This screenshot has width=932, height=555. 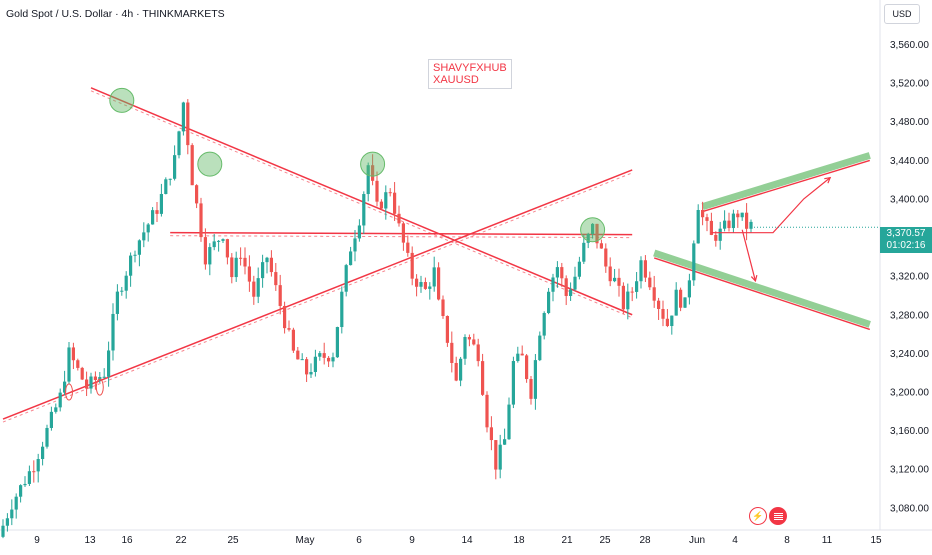 I want to click on price-tick-label: 3,320.00, so click(x=909, y=277).